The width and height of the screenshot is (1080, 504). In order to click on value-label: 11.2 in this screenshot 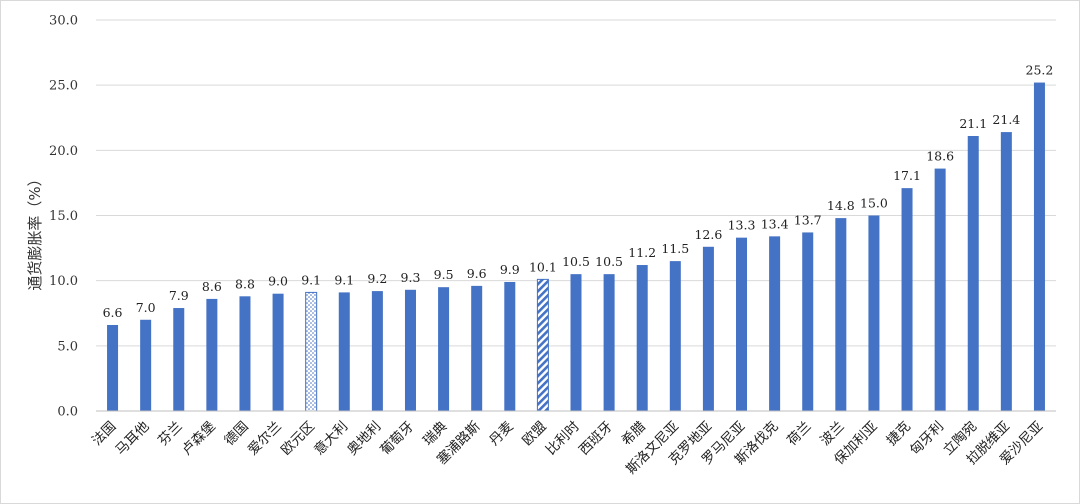, I will do `click(642, 252)`.